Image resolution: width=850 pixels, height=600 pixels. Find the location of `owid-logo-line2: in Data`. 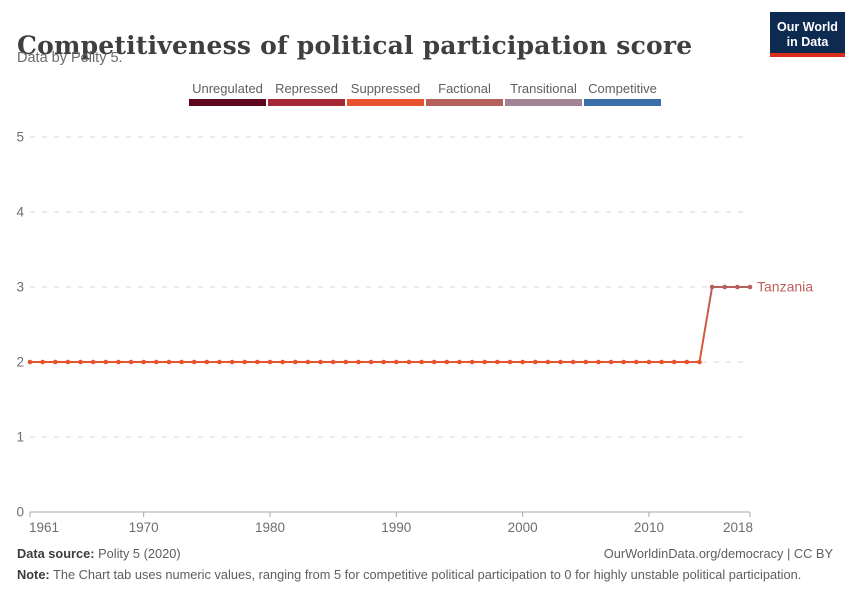

owid-logo-line2: in Data is located at coordinates (807, 41).